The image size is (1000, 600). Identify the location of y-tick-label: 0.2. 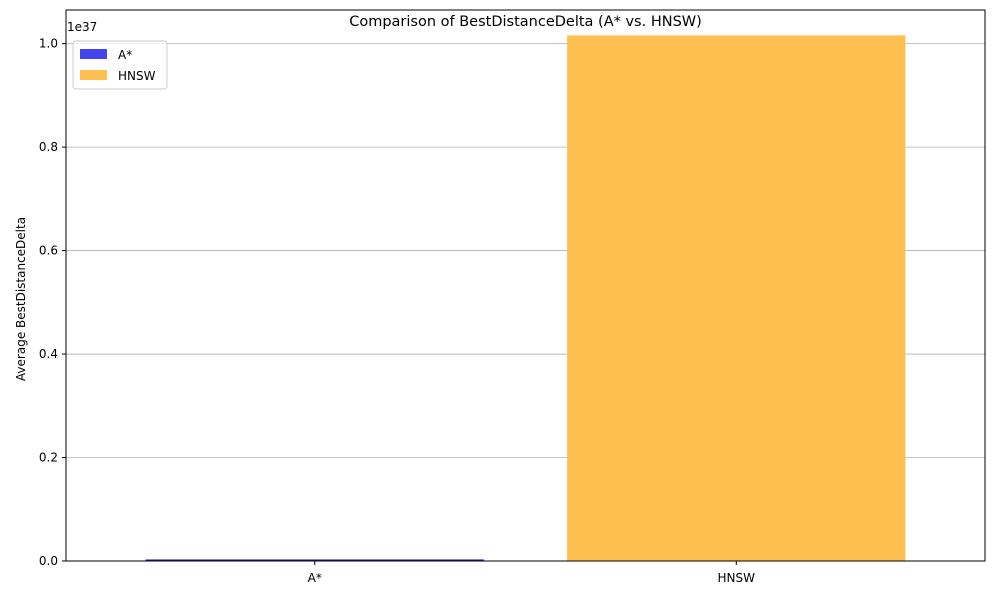
(48, 458).